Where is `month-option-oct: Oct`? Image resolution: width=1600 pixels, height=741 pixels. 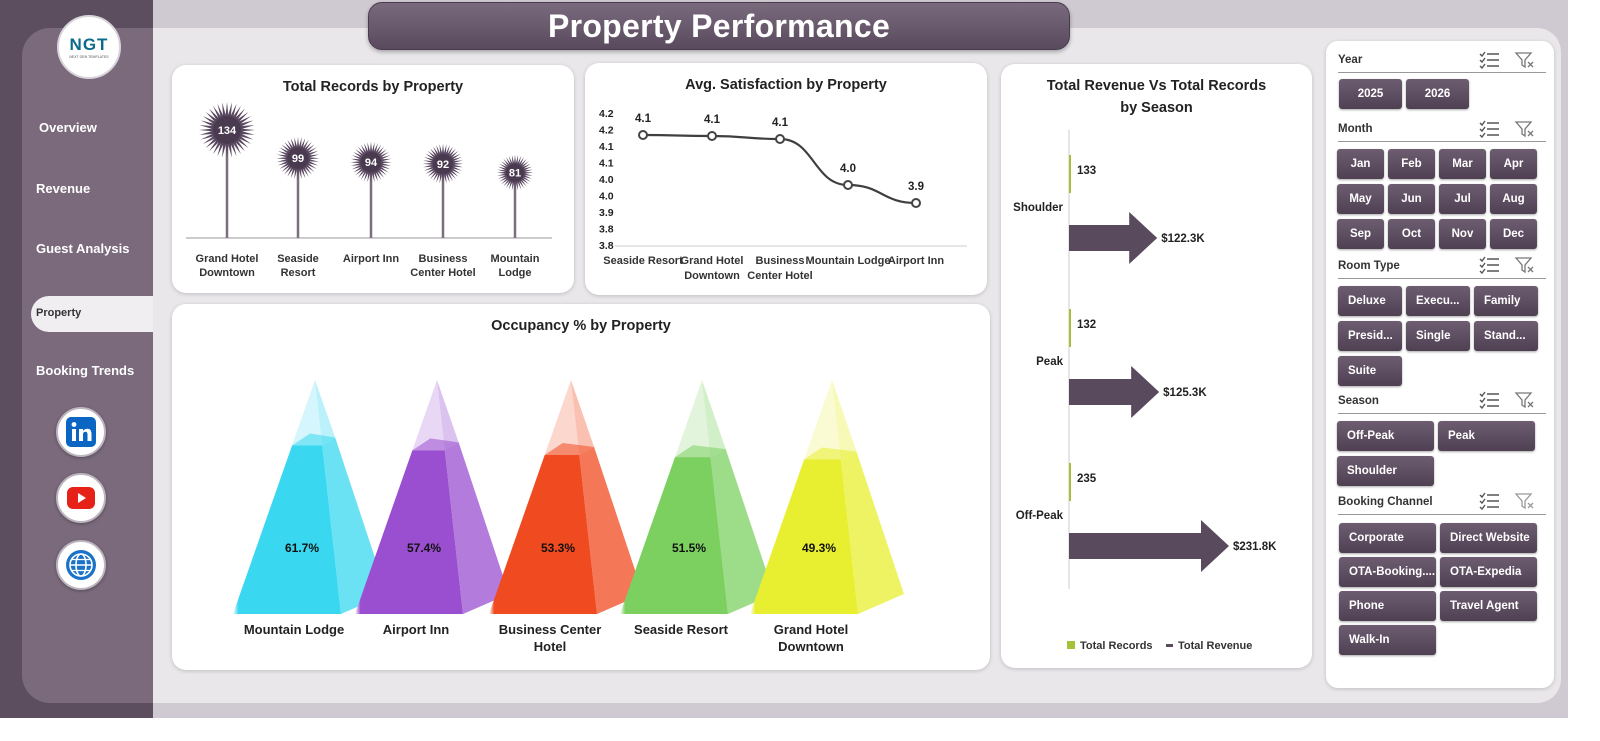 month-option-oct: Oct is located at coordinates (1411, 234).